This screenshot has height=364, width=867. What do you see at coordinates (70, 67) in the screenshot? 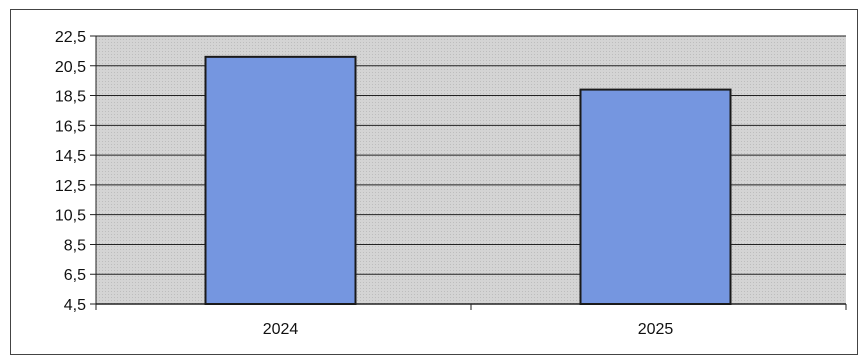
I see `y-tick-label: 20,5` at bounding box center [70, 67].